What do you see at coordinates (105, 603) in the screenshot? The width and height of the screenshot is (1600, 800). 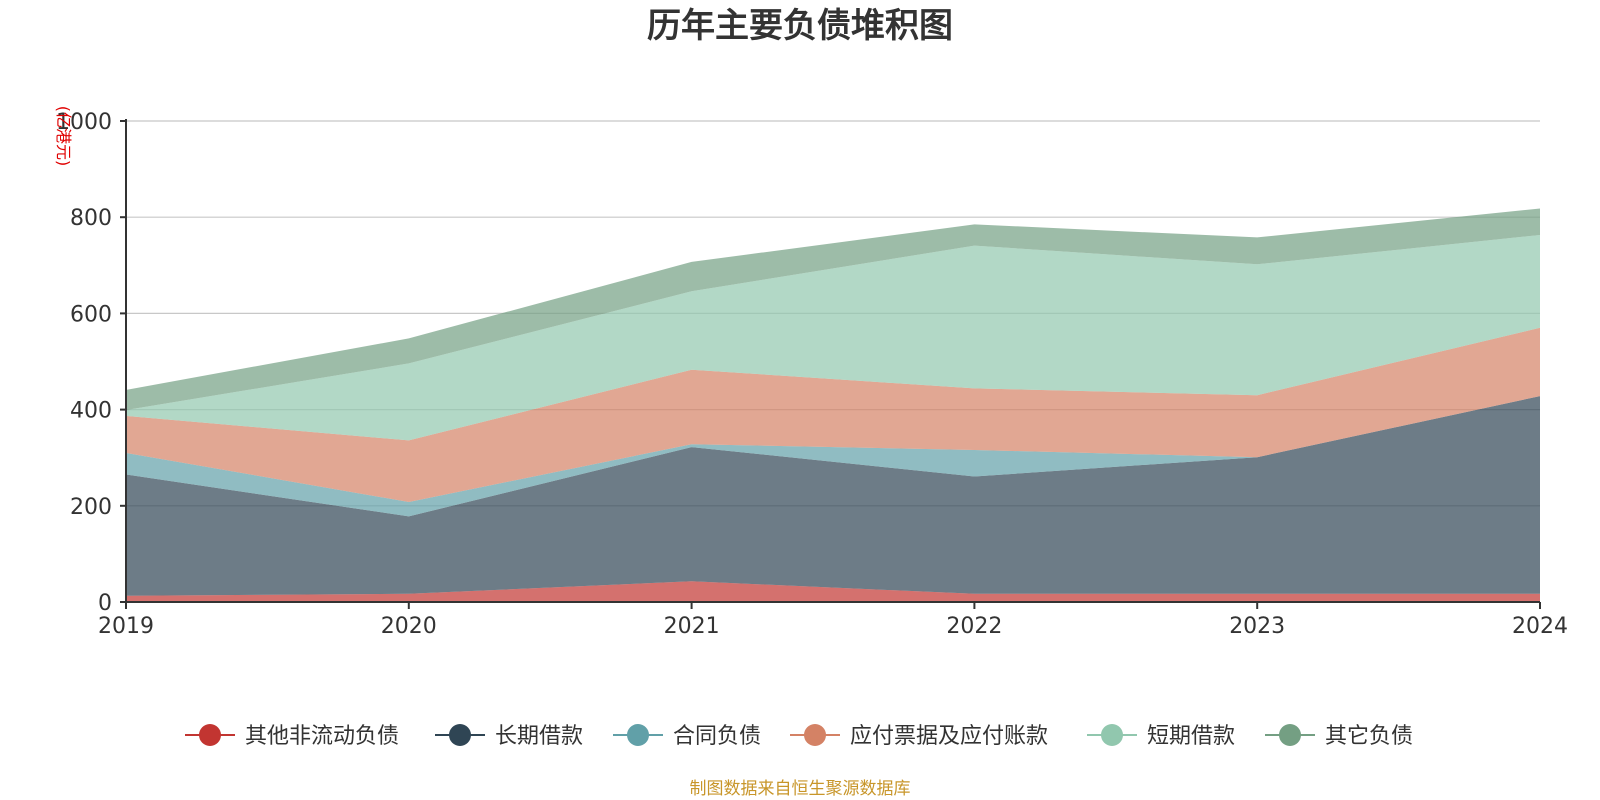 I see `y-tick-label: 0` at bounding box center [105, 603].